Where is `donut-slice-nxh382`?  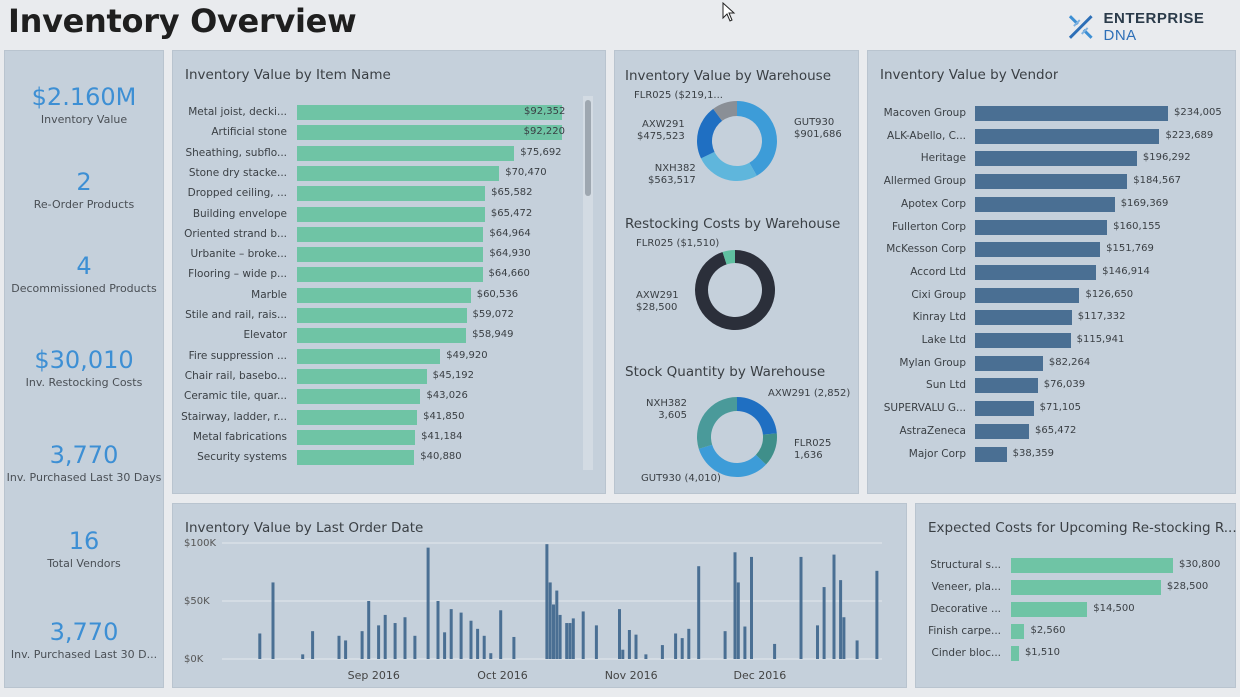
donut-slice-nxh382 is located at coordinates (728, 166).